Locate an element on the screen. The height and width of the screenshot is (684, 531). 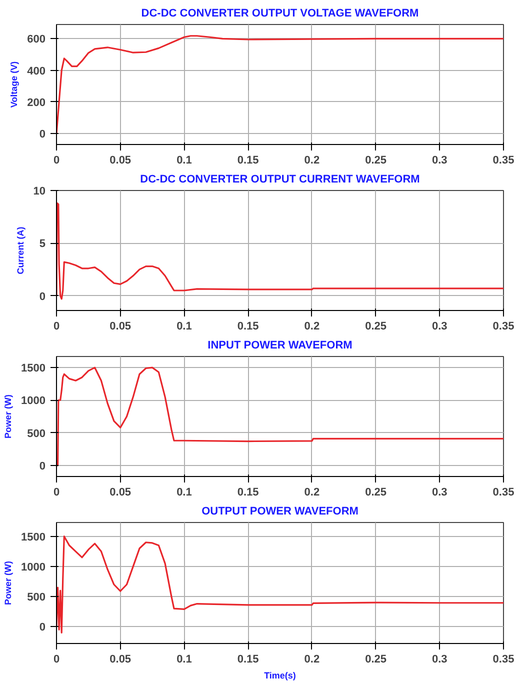
y-tick-label: 10 is located at coordinates (39, 192).